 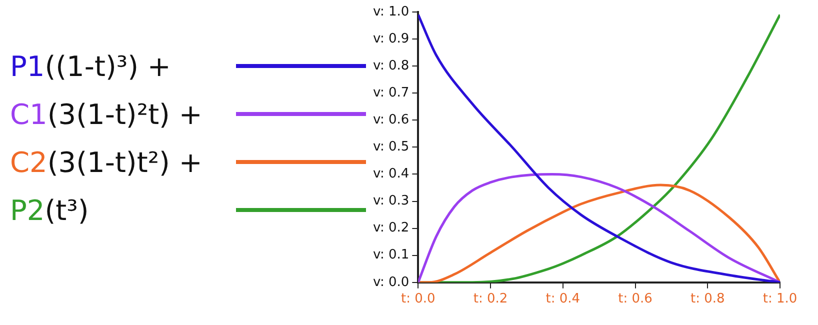 What do you see at coordinates (635, 299) in the screenshot?
I see `x-tick-label: t: 0.6` at bounding box center [635, 299].